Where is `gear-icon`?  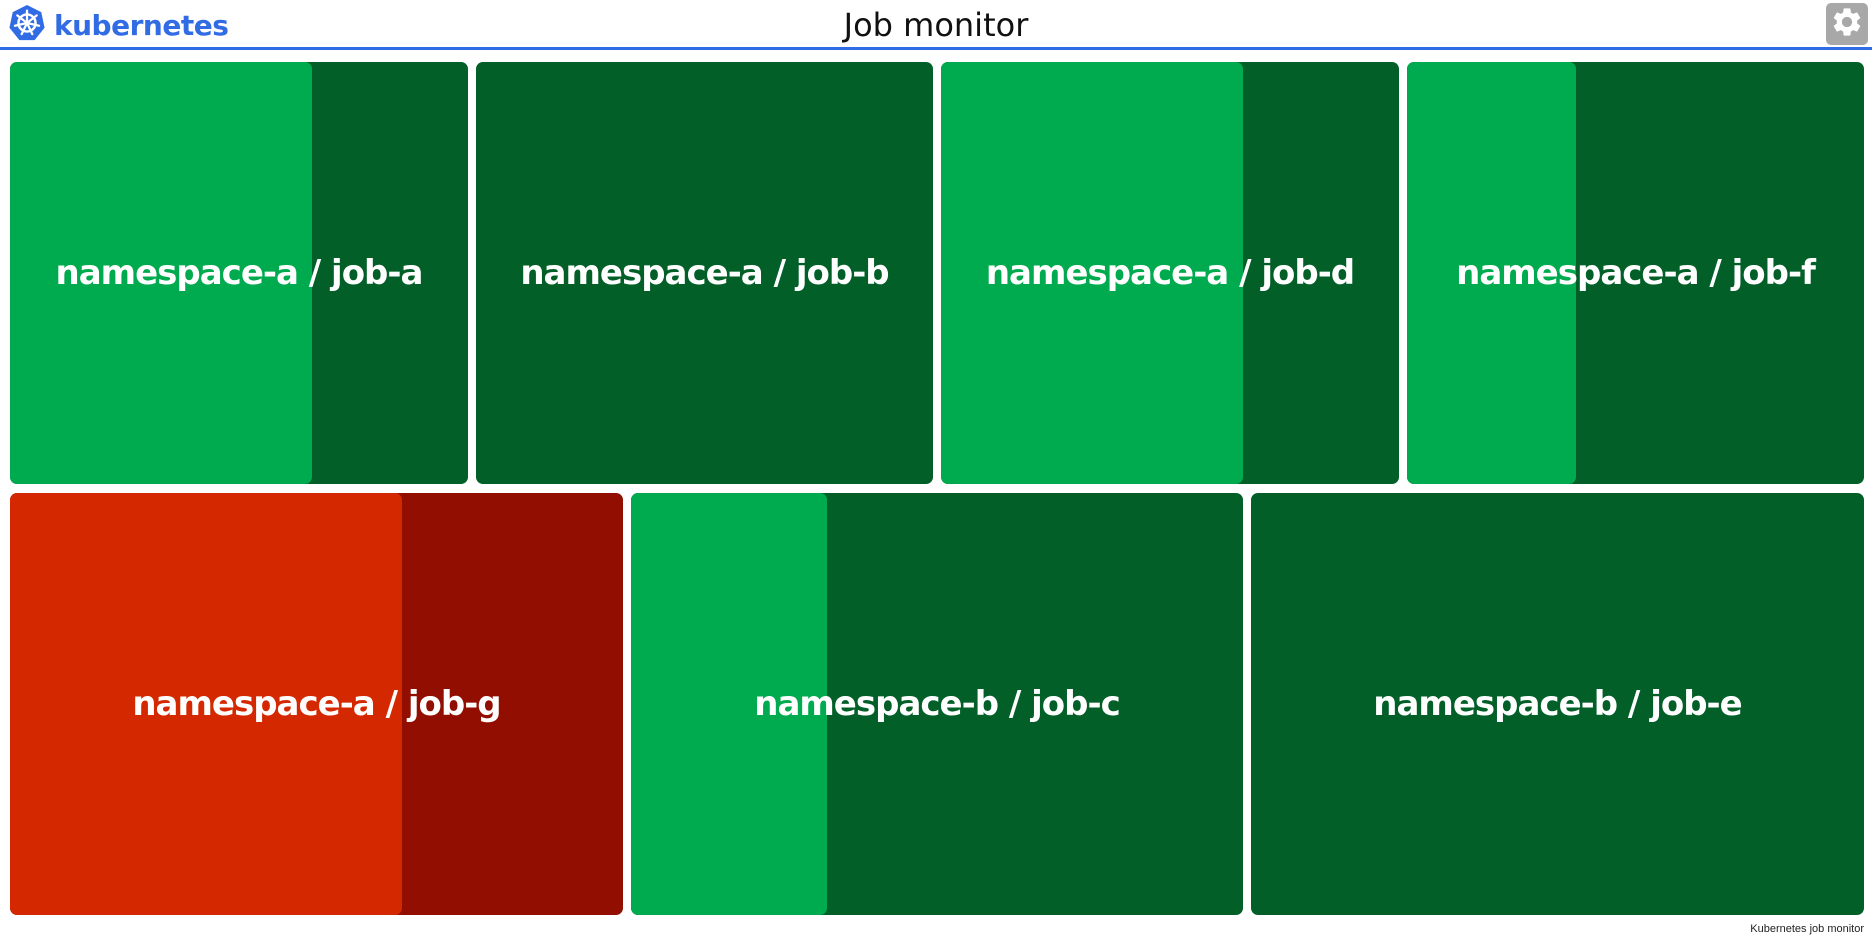
gear-icon is located at coordinates (1847, 24).